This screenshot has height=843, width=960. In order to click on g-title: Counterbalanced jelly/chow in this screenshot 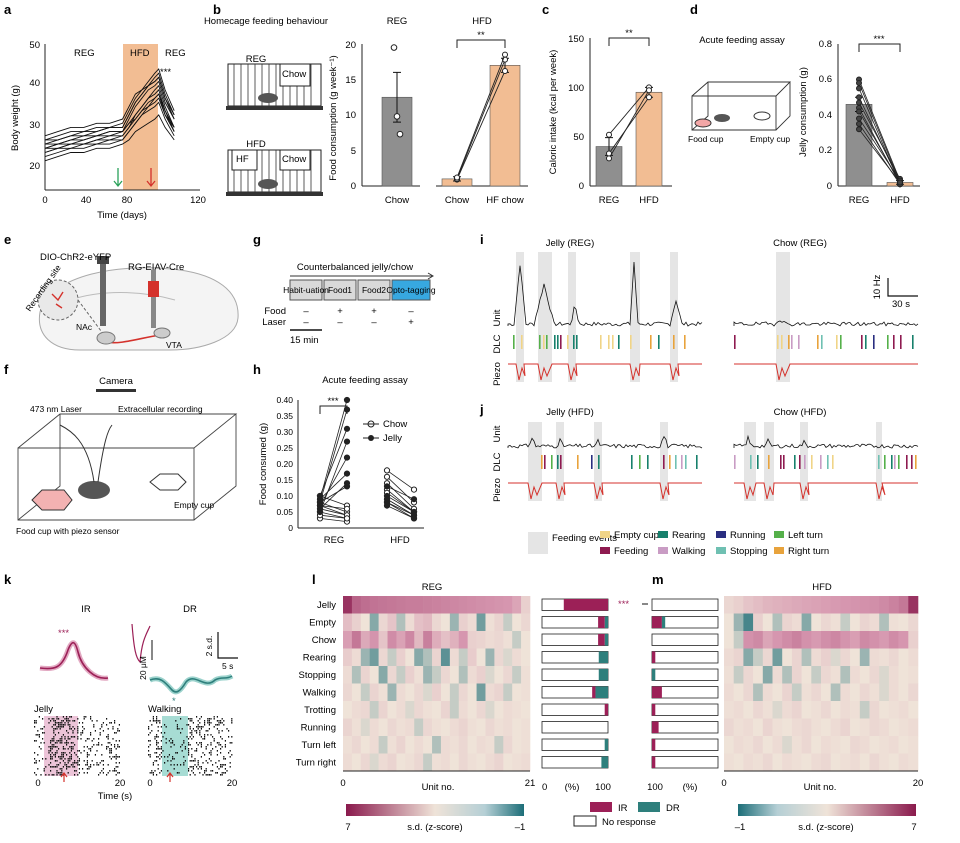, I will do `click(355, 267)`.